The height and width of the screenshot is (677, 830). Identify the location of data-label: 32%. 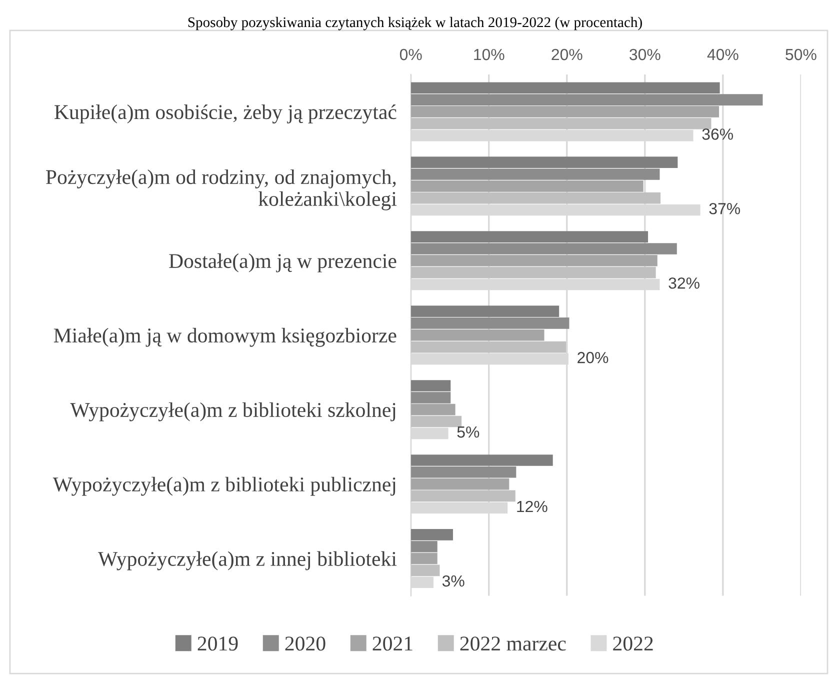
(684, 283).